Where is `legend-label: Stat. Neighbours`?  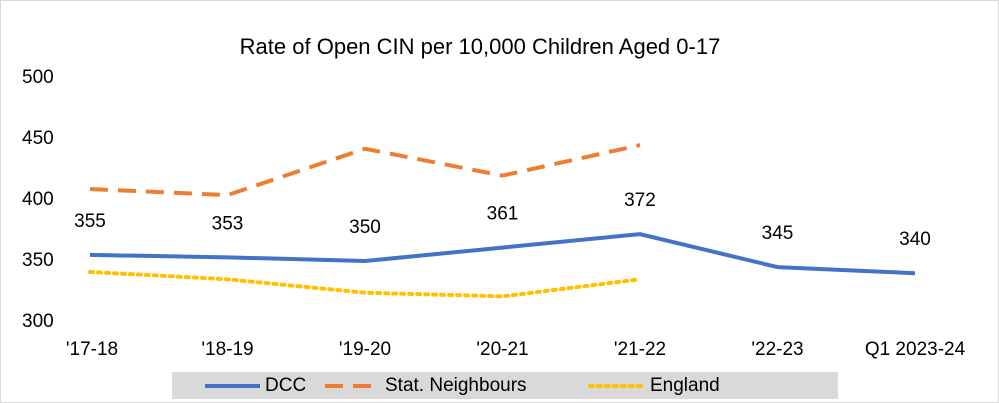
legend-label: Stat. Neighbours is located at coordinates (456, 385).